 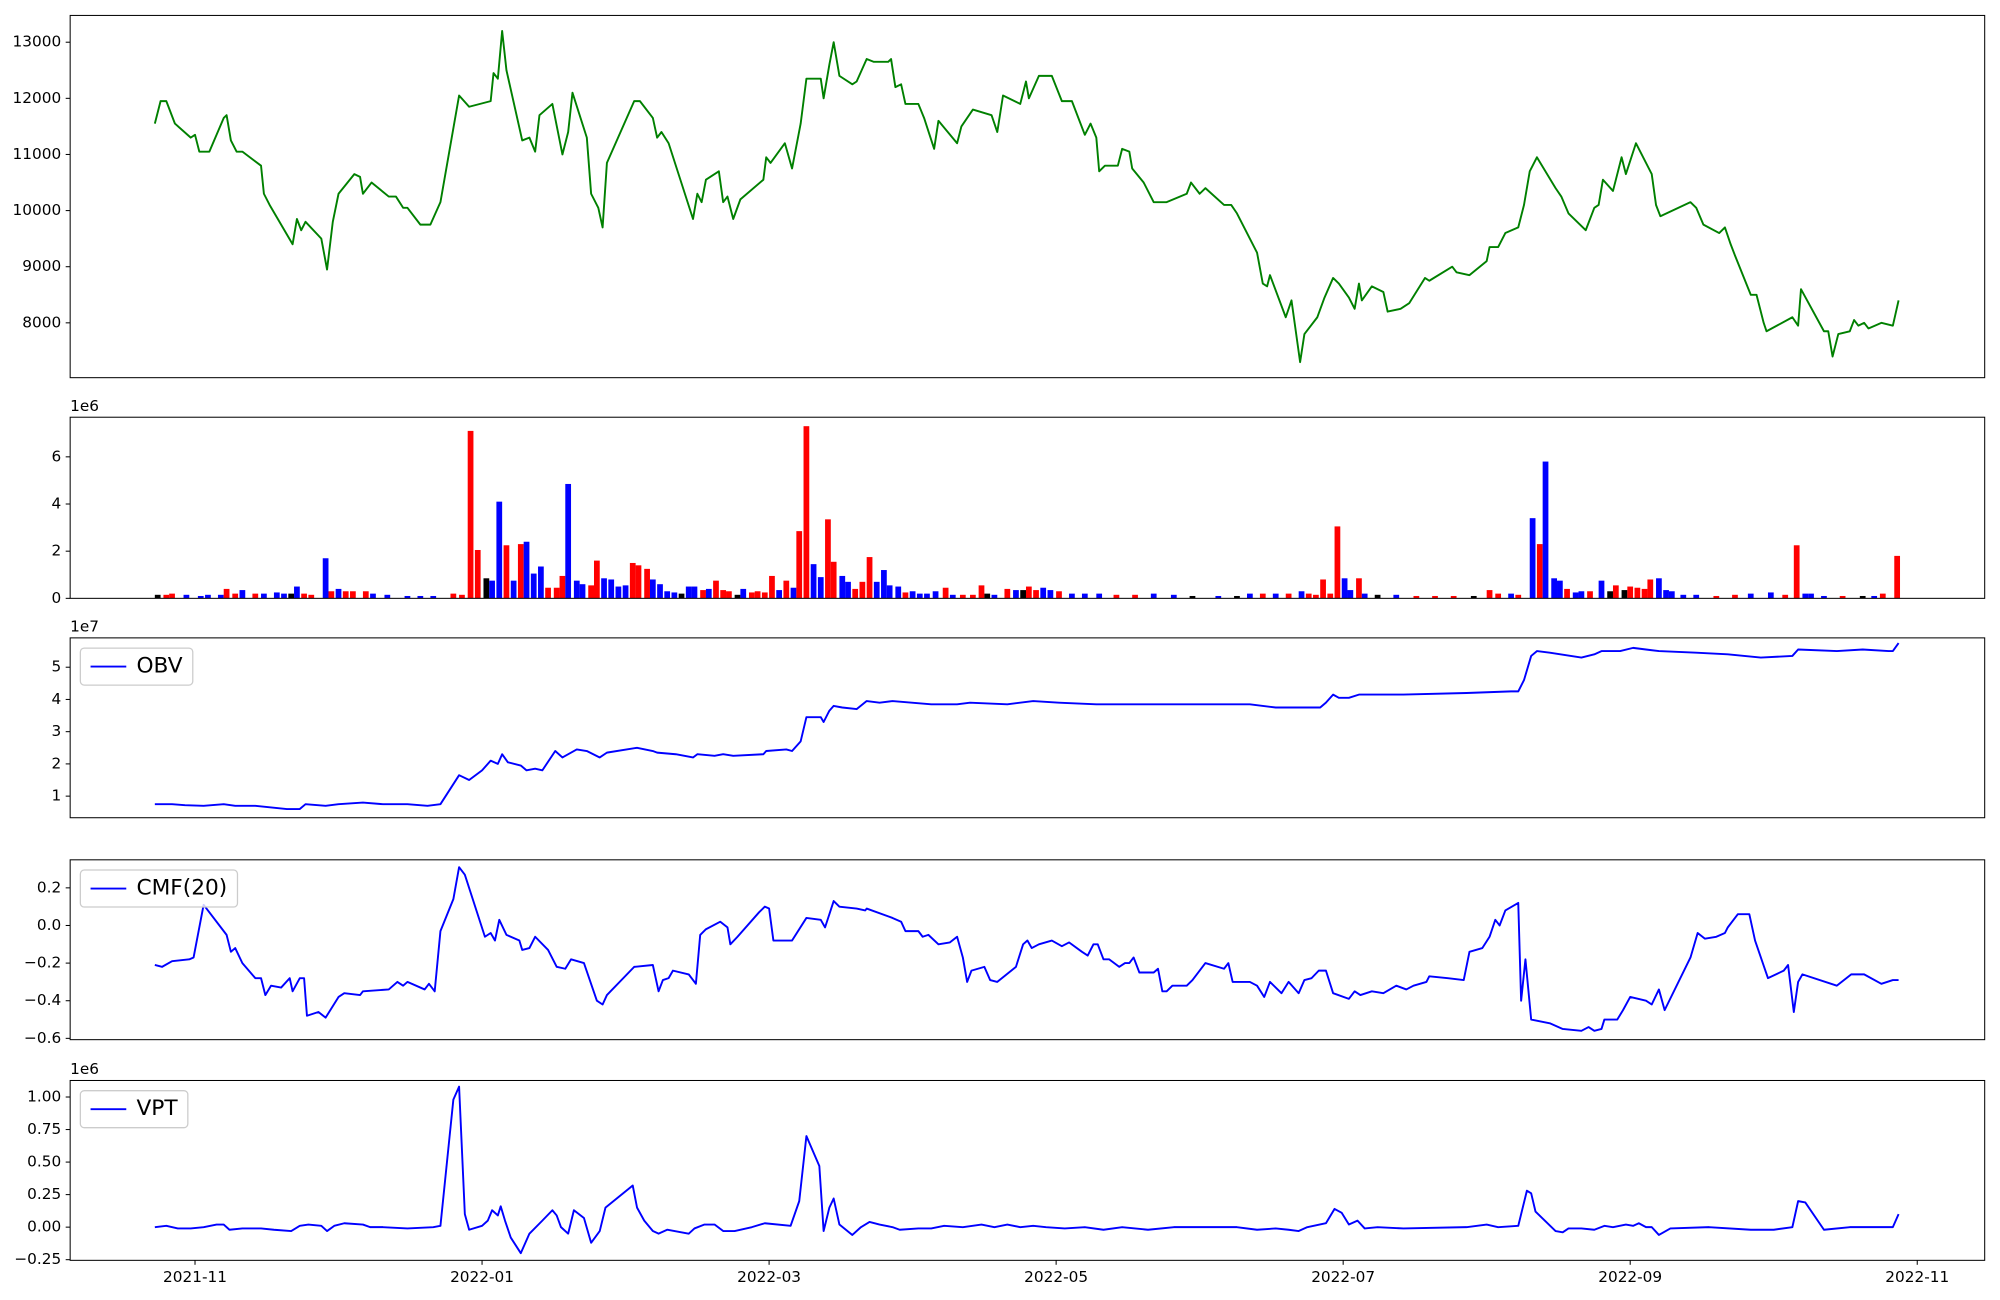 I want to click on y-tick-label: 0.25, so click(x=44, y=1194).